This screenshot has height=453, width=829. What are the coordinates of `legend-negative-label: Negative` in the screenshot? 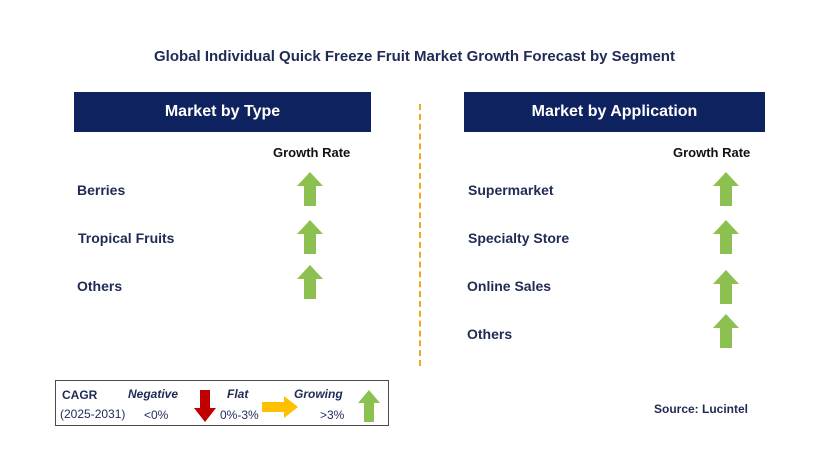 It's located at (153, 394).